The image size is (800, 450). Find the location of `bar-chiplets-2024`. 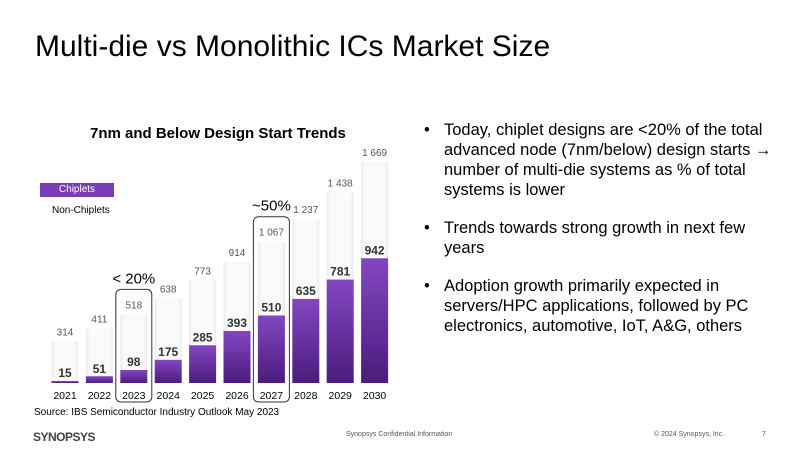

bar-chiplets-2024 is located at coordinates (168, 371).